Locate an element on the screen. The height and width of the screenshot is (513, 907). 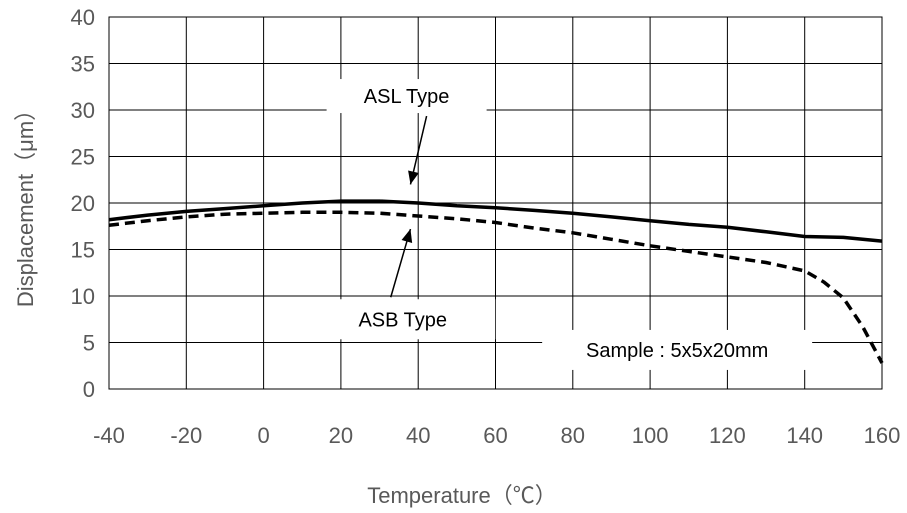
x-tick-label: 40 is located at coordinates (418, 435).